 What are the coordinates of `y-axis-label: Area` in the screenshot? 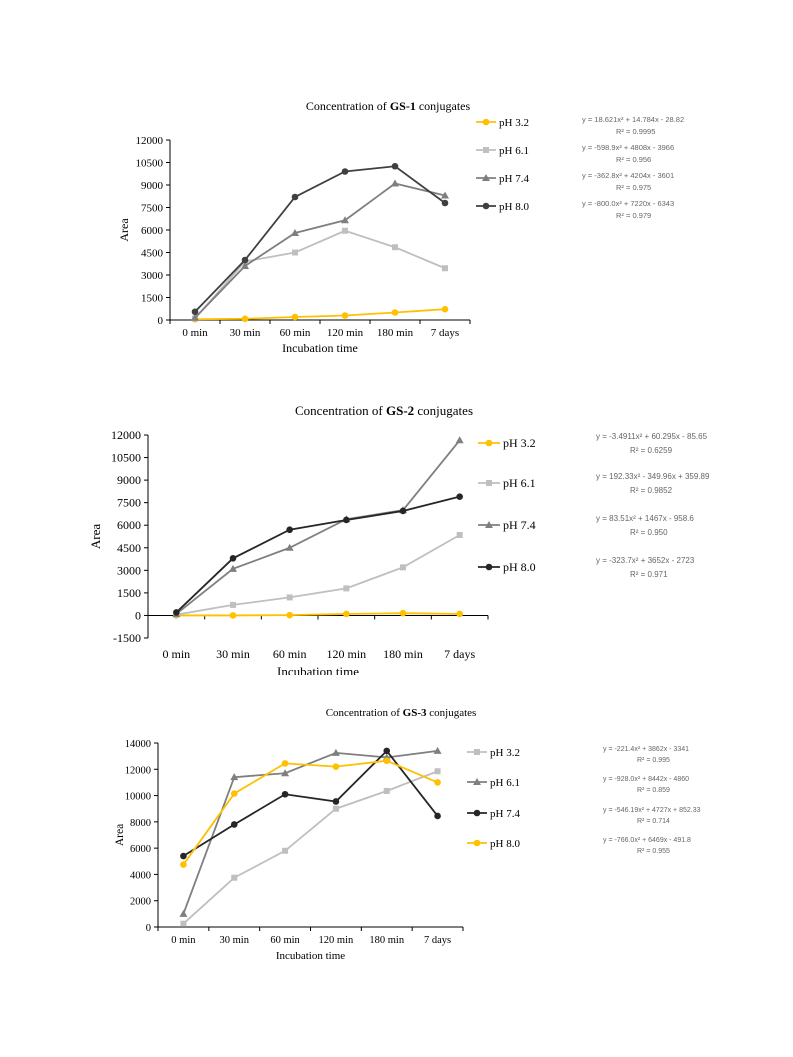 It's located at (95, 536).